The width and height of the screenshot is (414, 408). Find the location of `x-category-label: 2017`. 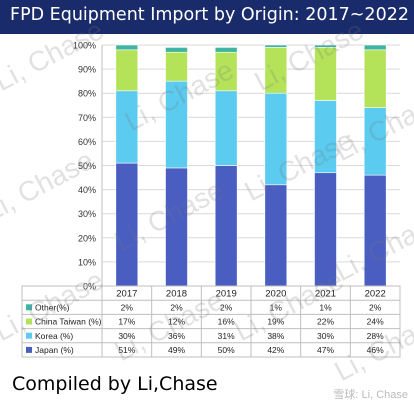

x-category-label: 2017 is located at coordinates (126, 294).